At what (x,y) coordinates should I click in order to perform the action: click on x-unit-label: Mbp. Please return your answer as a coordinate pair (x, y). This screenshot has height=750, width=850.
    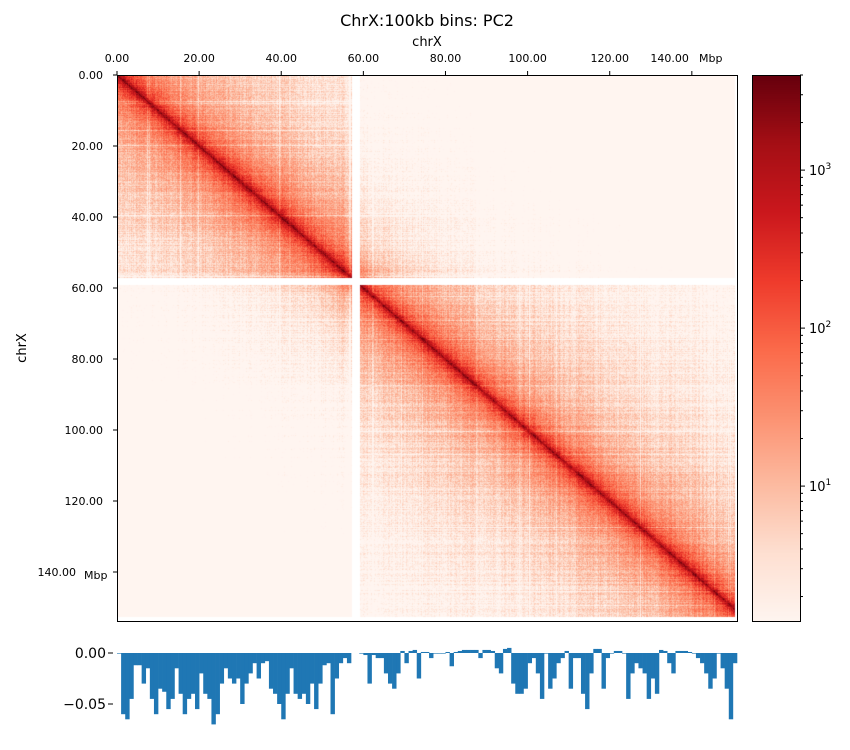
    Looking at the image, I should click on (710, 58).